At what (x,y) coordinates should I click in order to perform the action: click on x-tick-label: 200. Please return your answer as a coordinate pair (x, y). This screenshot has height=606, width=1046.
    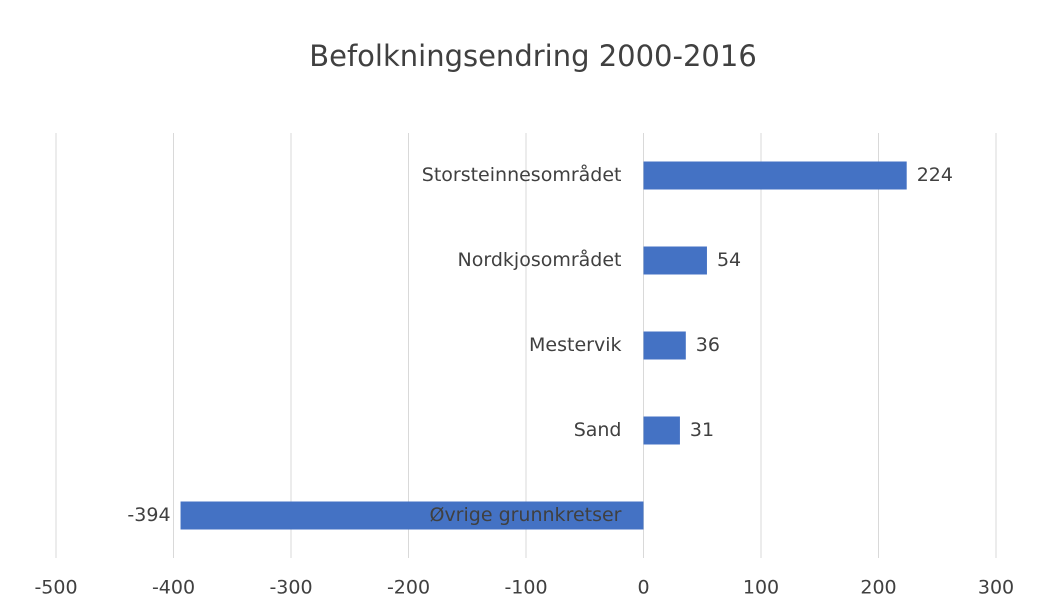
    Looking at the image, I should click on (878, 588).